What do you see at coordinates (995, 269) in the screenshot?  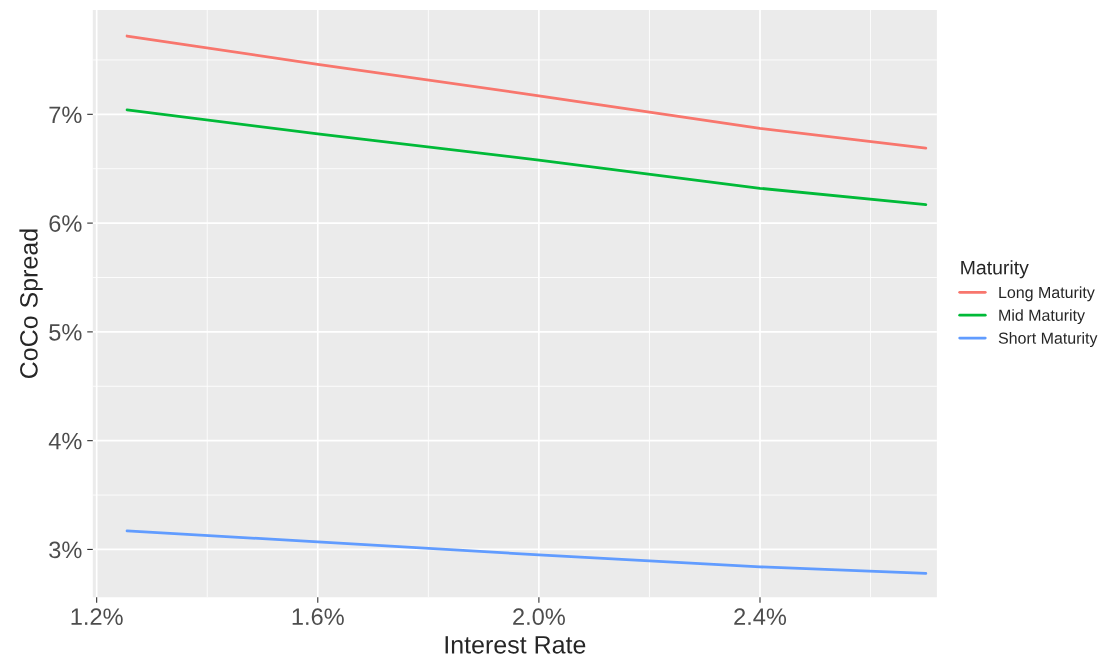 I see `legend-title: Maturity` at bounding box center [995, 269].